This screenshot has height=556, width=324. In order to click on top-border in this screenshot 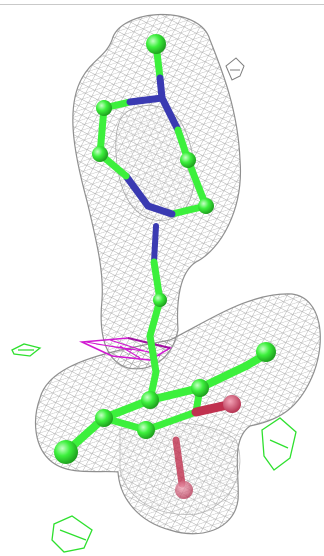, I will do `click(162, 4)`.